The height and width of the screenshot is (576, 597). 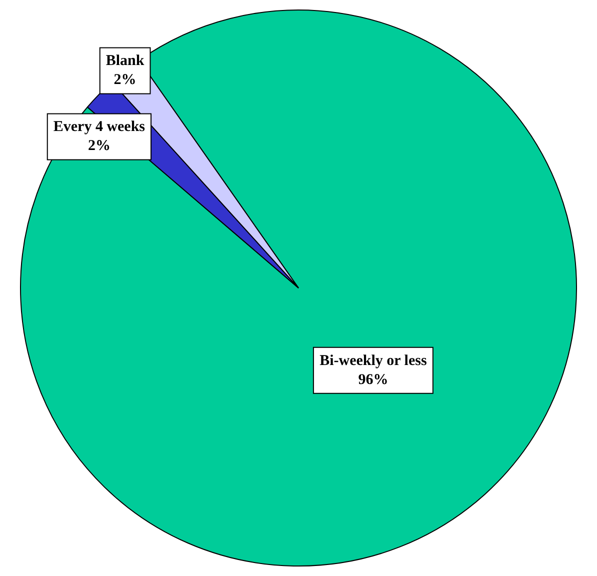 What do you see at coordinates (373, 360) in the screenshot?
I see `slice-label: Bi-weekly or less` at bounding box center [373, 360].